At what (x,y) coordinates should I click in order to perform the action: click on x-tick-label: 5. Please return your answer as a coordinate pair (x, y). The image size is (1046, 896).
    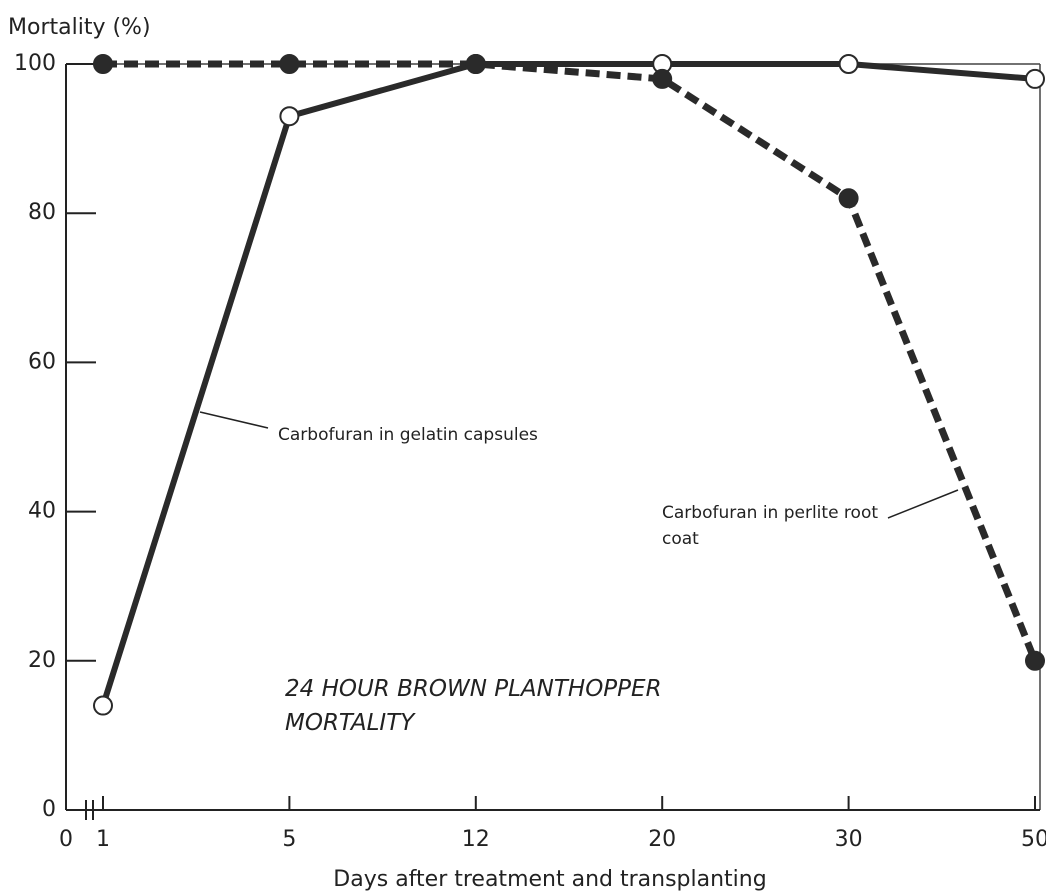
    Looking at the image, I should click on (289, 839).